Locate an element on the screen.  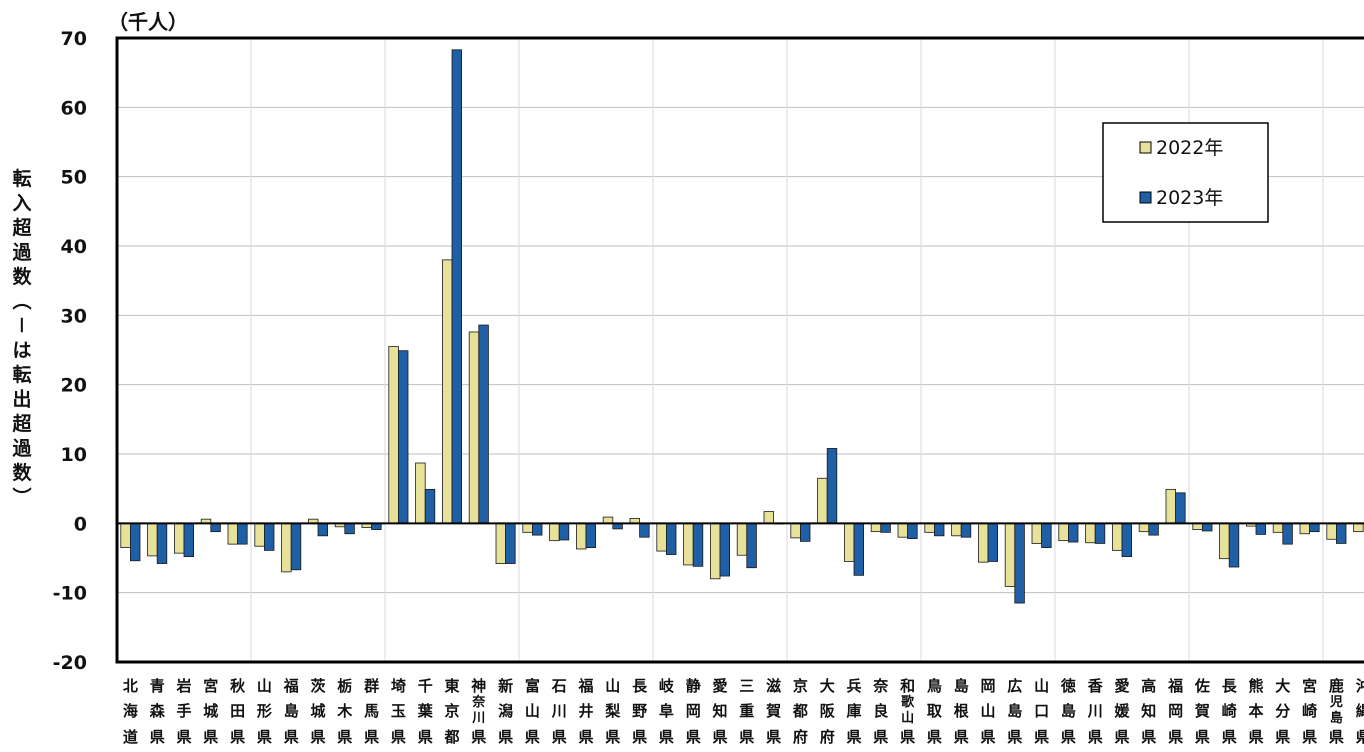
x-category-label: 静岡県 is located at coordinates (693, 711).